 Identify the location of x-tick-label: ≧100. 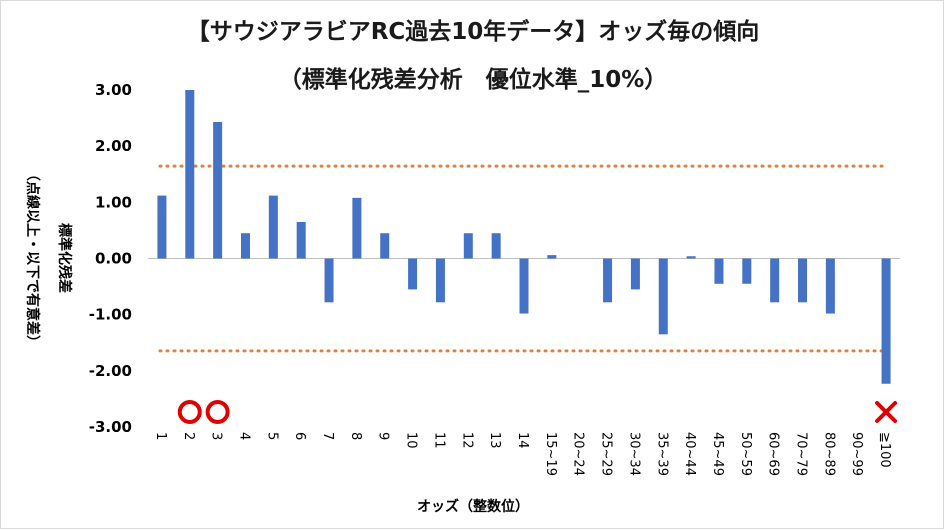
(884, 450).